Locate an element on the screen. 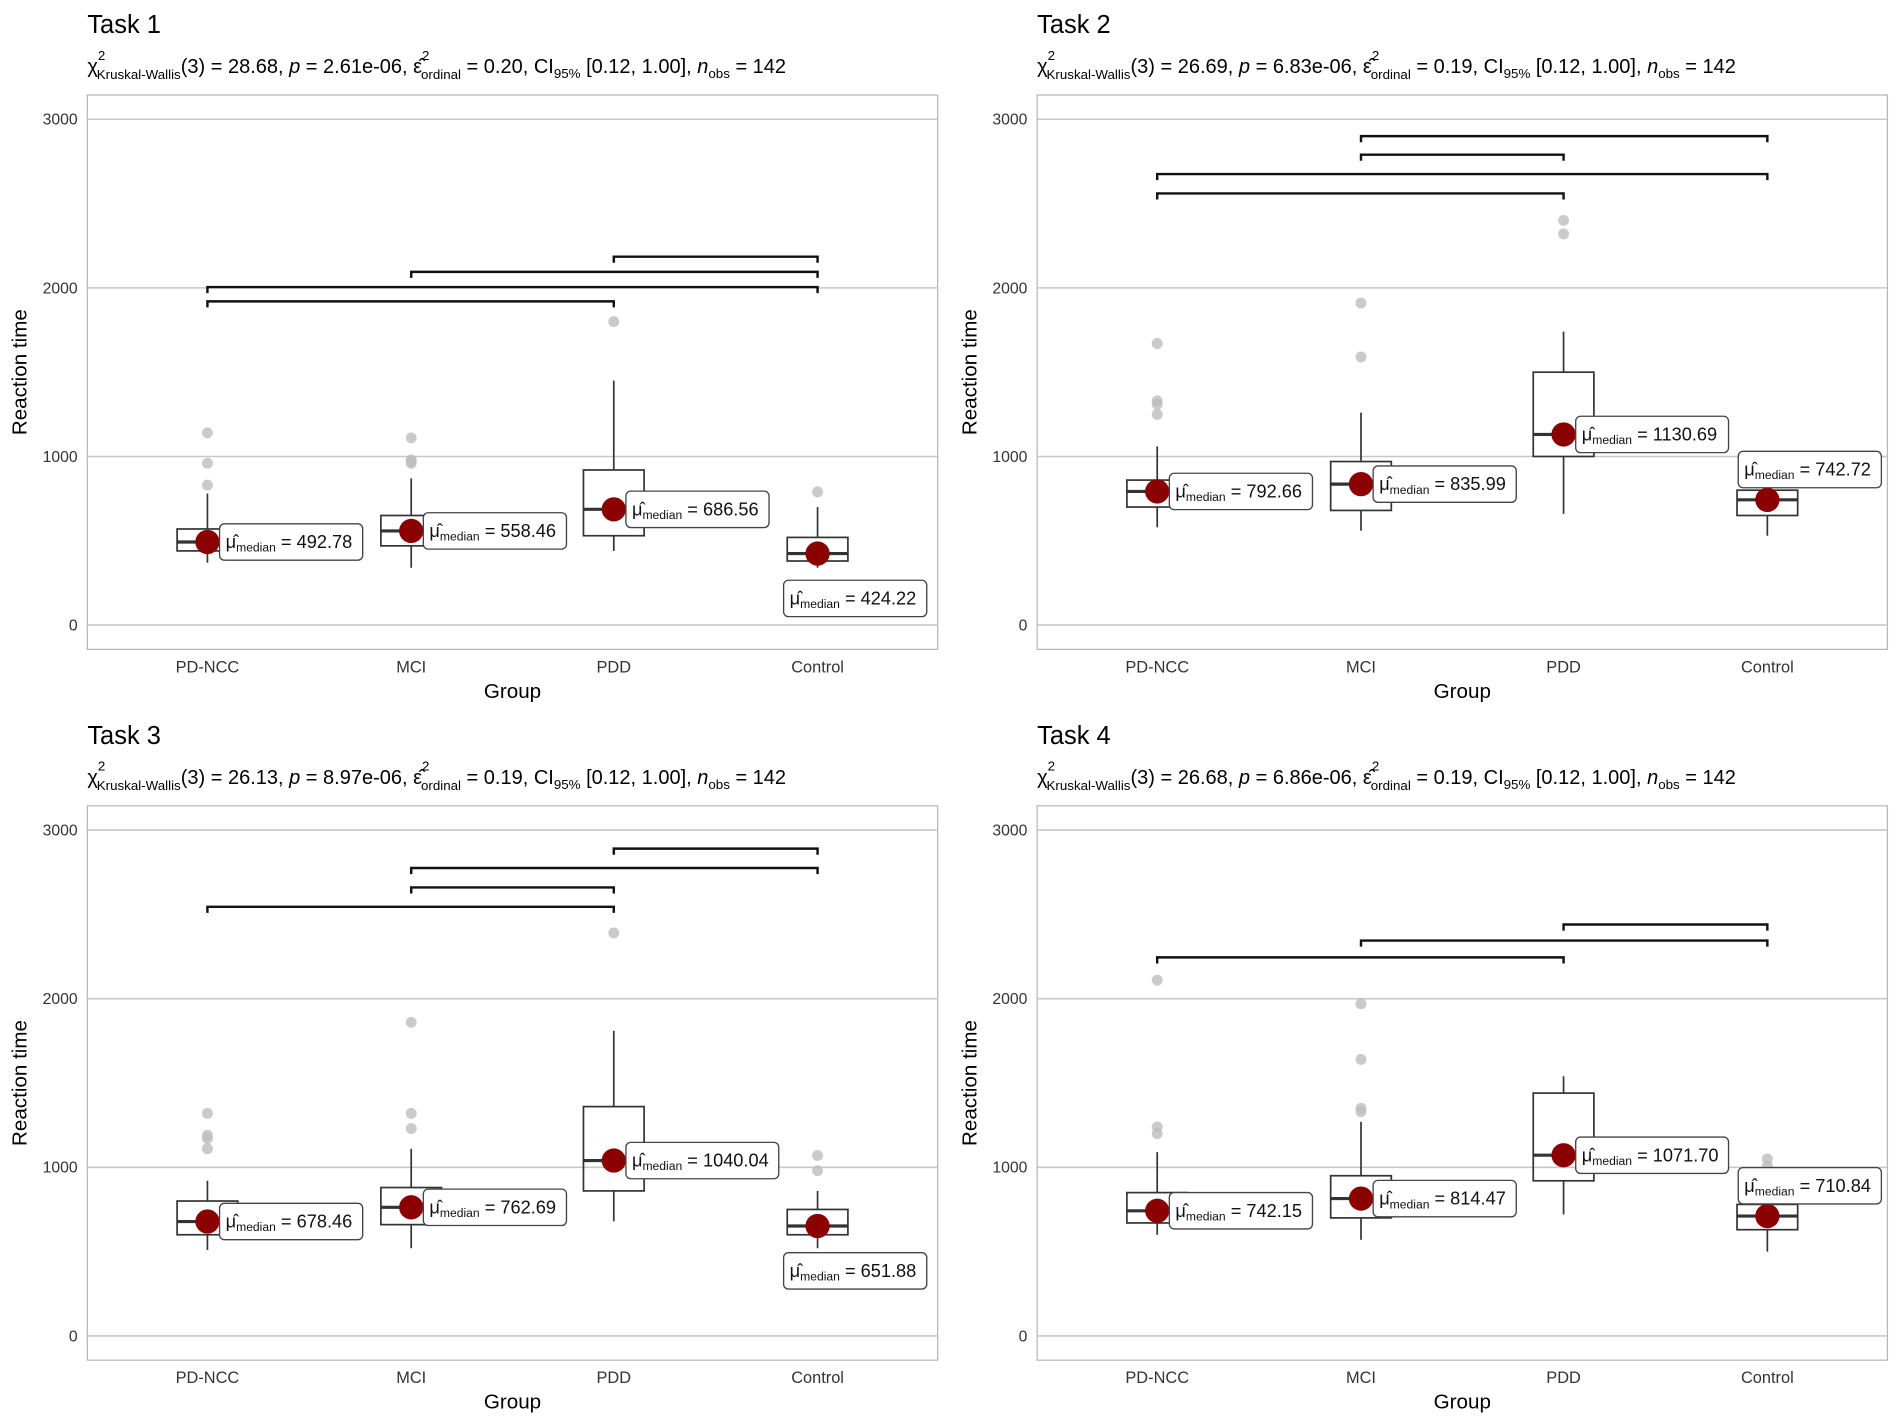  label-value: = 762.69 is located at coordinates (518, 1207).